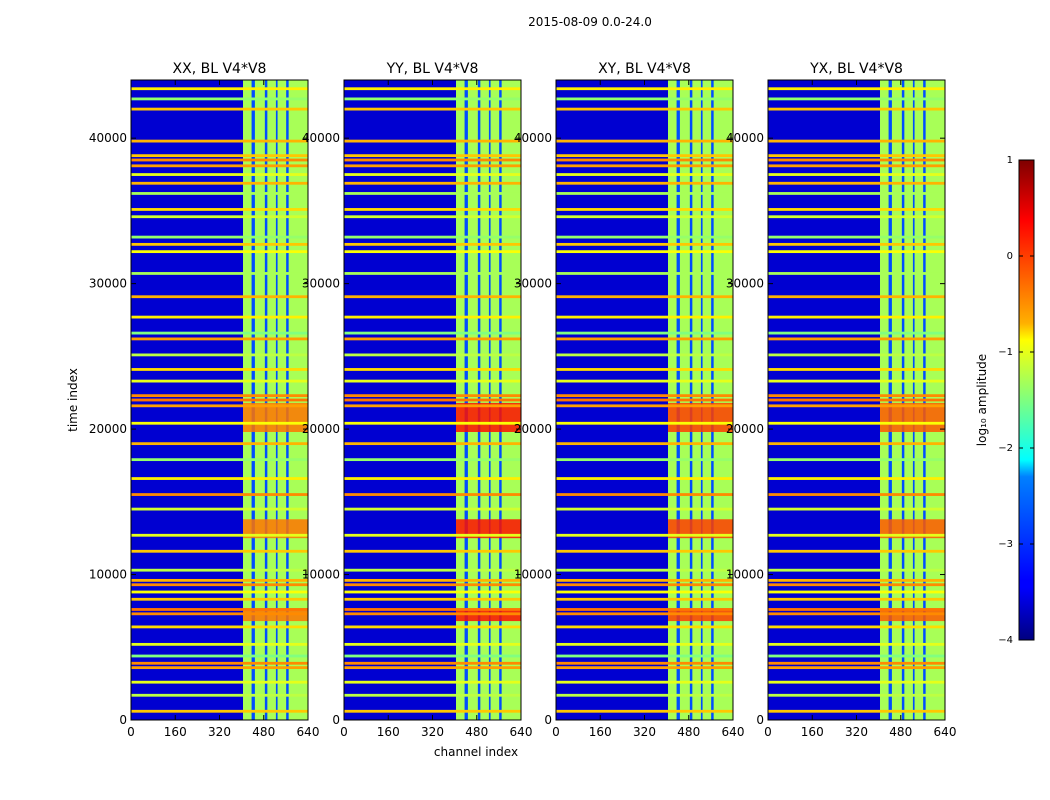 The image size is (1050, 800). I want to click on panel-title: YY, BL V4*V8, so click(432, 69).